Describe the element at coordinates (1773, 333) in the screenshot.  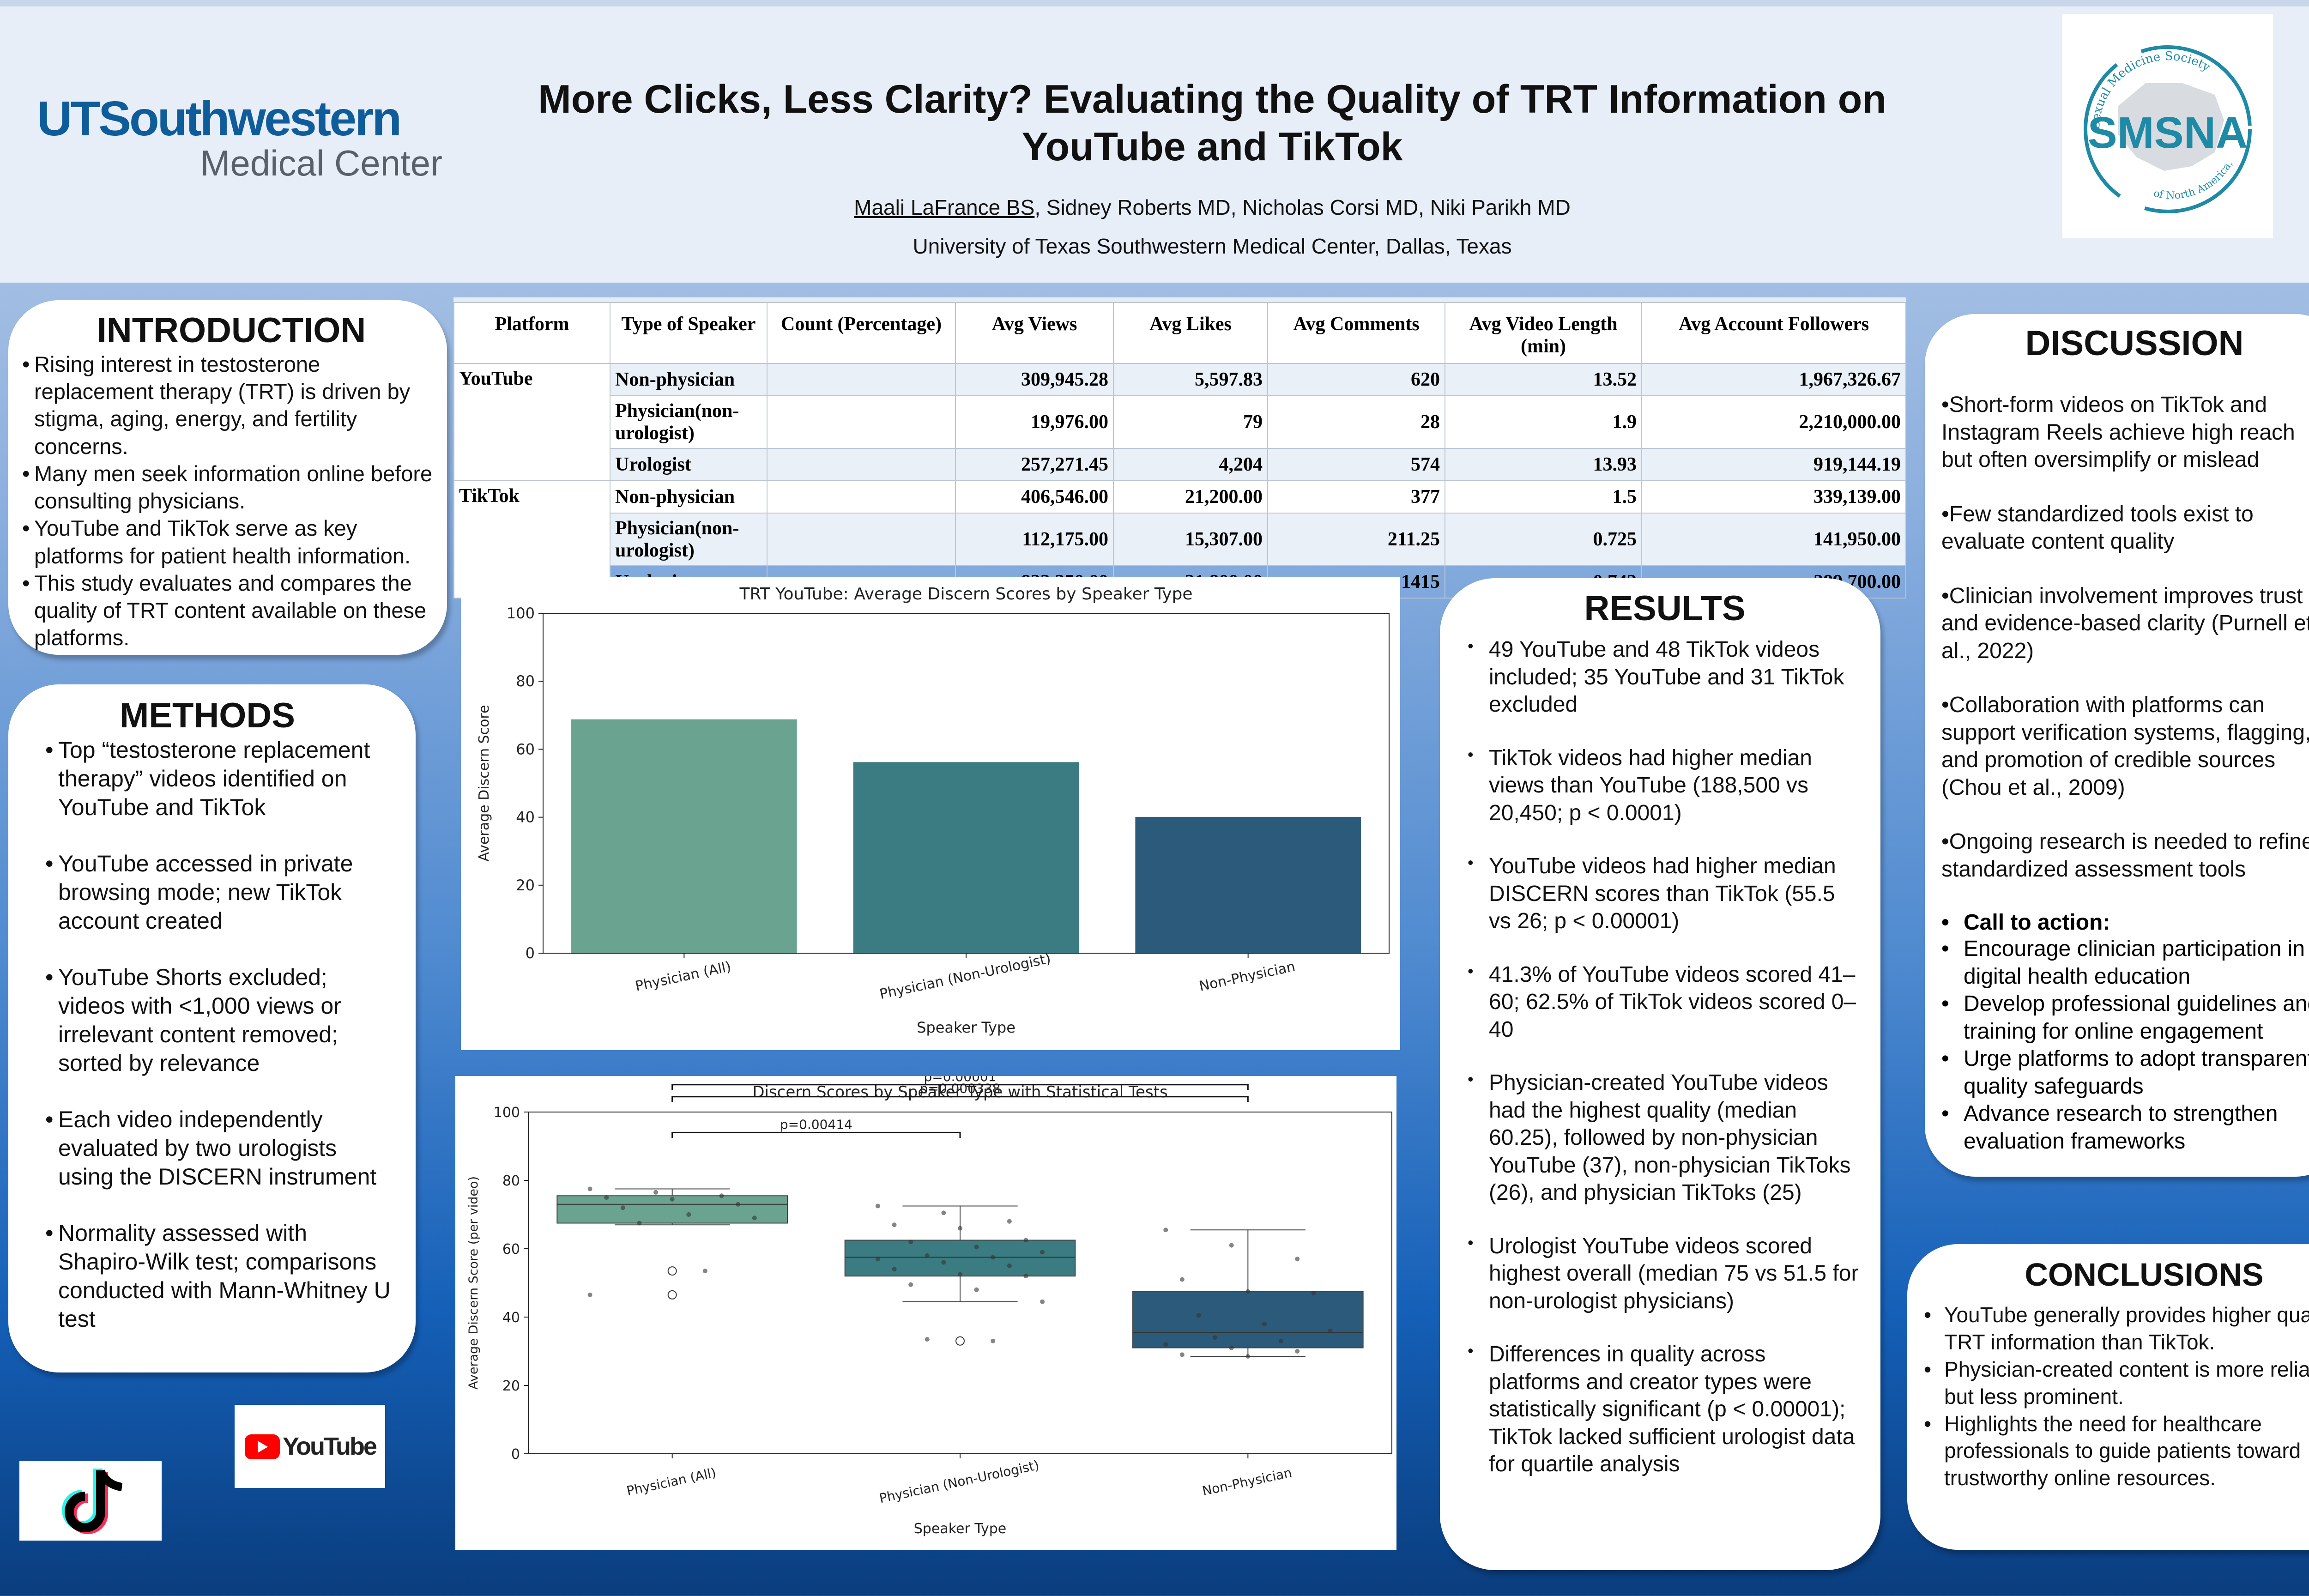
I see `table-header: Avg Account Followers` at that location.